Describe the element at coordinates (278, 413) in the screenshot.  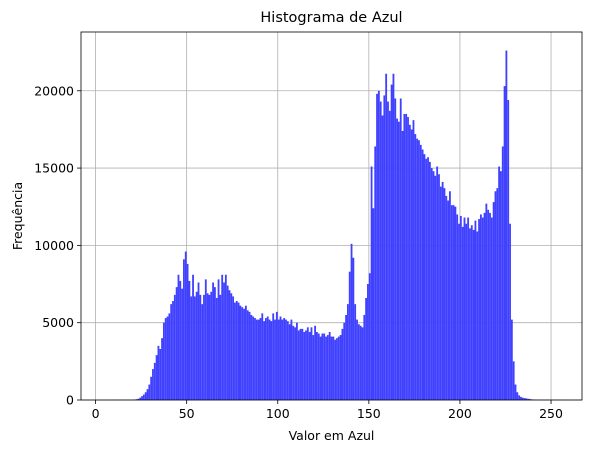
I see `x-tick-label: 100` at that location.